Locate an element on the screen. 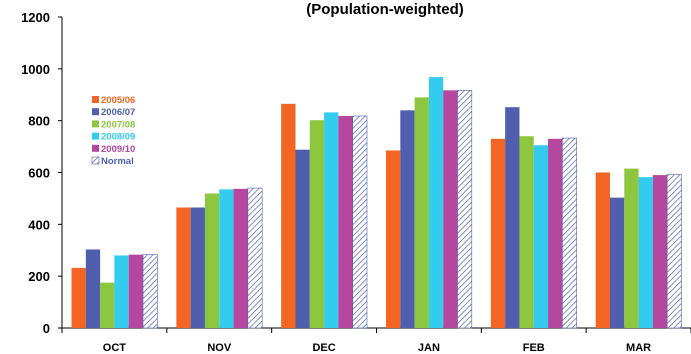 Image resolution: width=691 pixels, height=354 pixels. bar-mar-normal is located at coordinates (674, 251).